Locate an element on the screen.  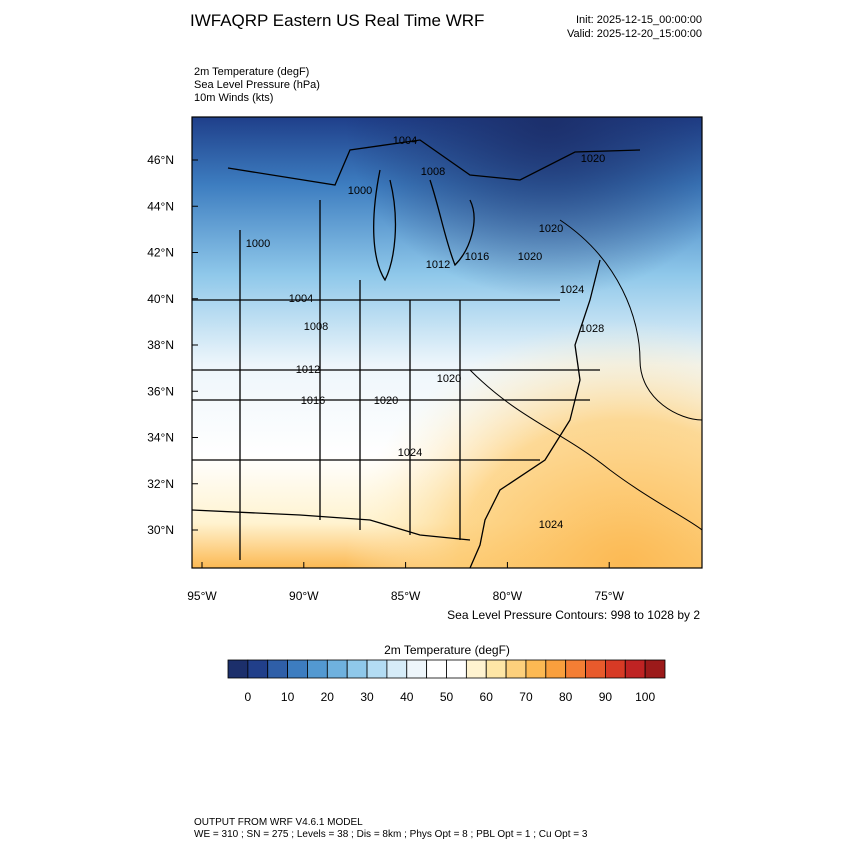
lat-label: 36°N is located at coordinates (160, 391).